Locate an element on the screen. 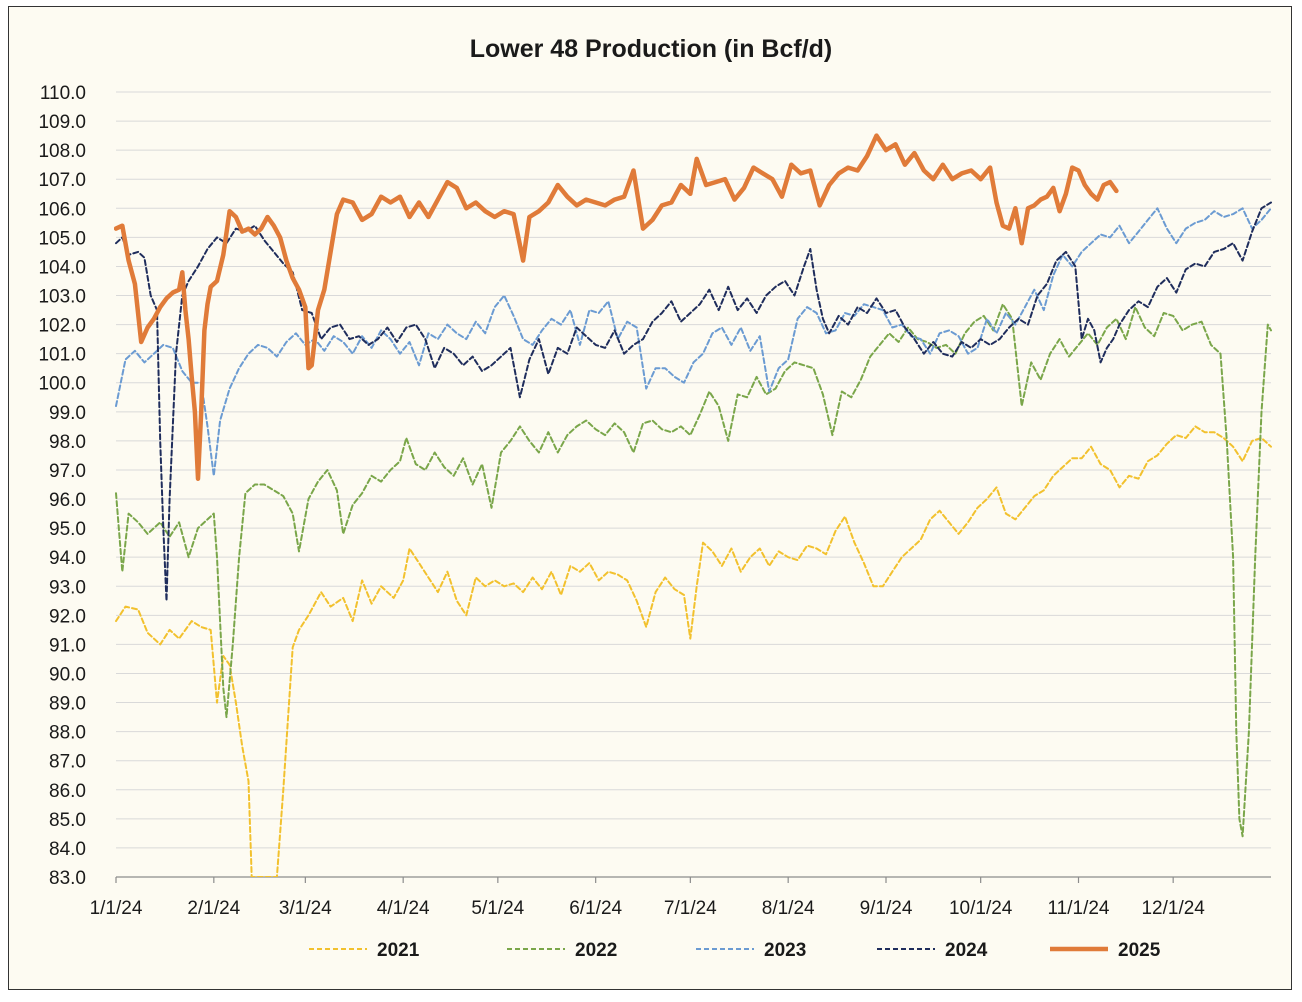 The width and height of the screenshot is (1302, 1002). x-tick-label: 5/1/24 is located at coordinates (497, 908).